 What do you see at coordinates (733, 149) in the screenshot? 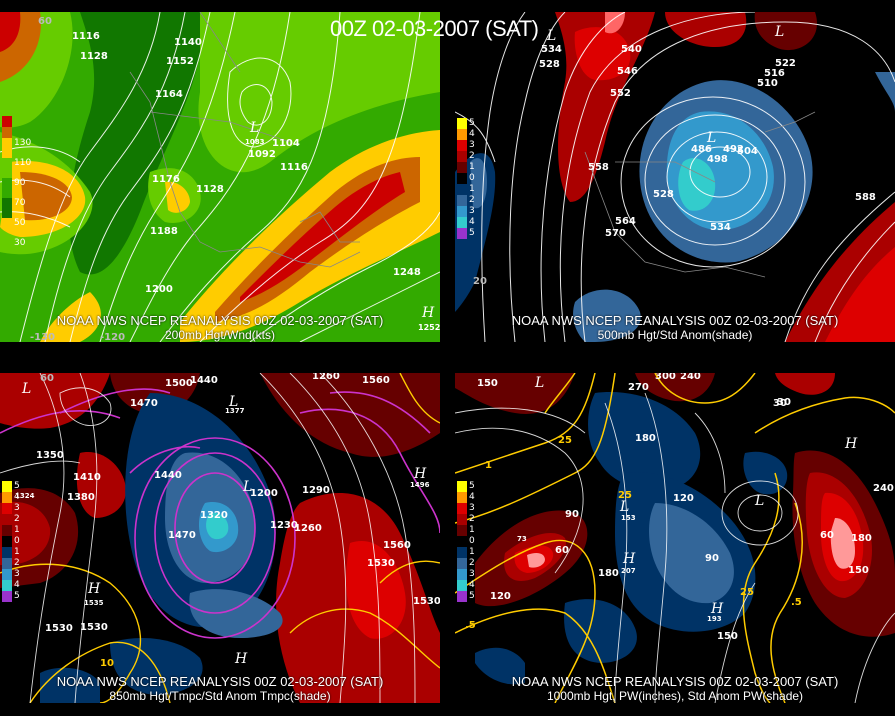
I see `contour-label: 492` at bounding box center [733, 149].